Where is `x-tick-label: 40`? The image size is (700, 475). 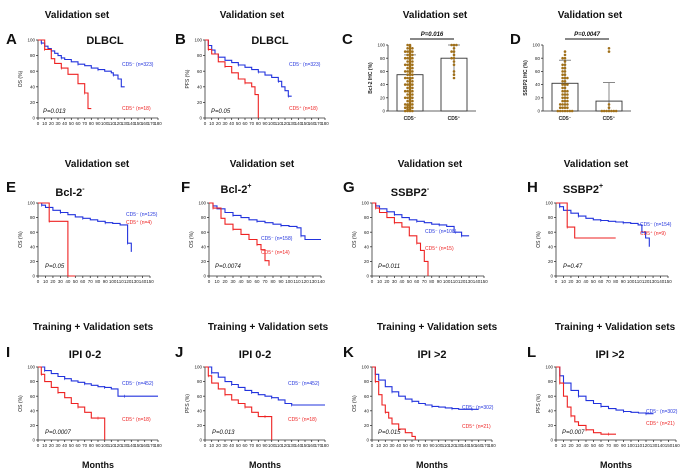 x-tick-label: 40 is located at coordinates (402, 281).